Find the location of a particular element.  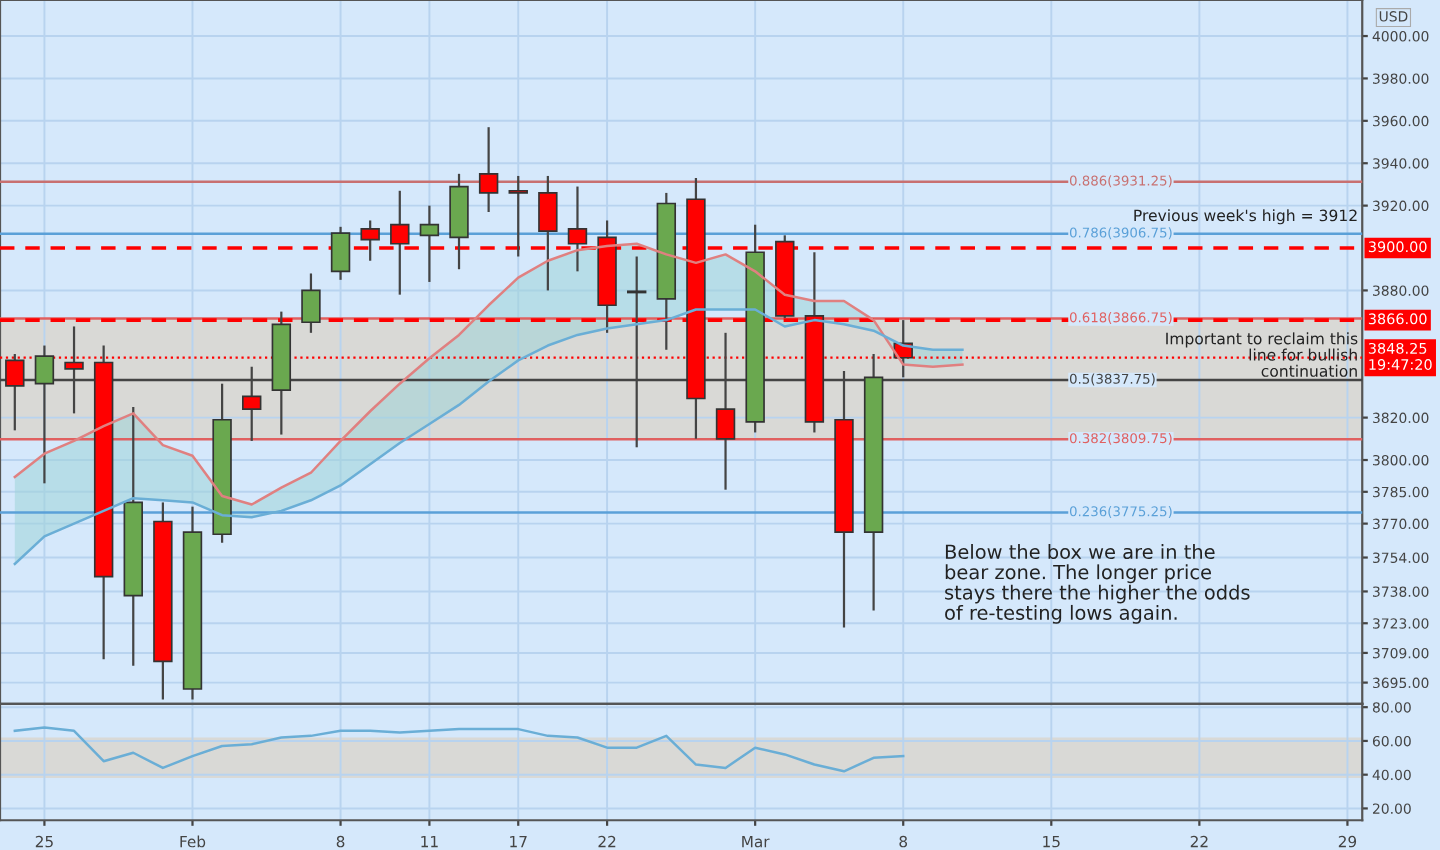

line-series is located at coordinates (459, 749).